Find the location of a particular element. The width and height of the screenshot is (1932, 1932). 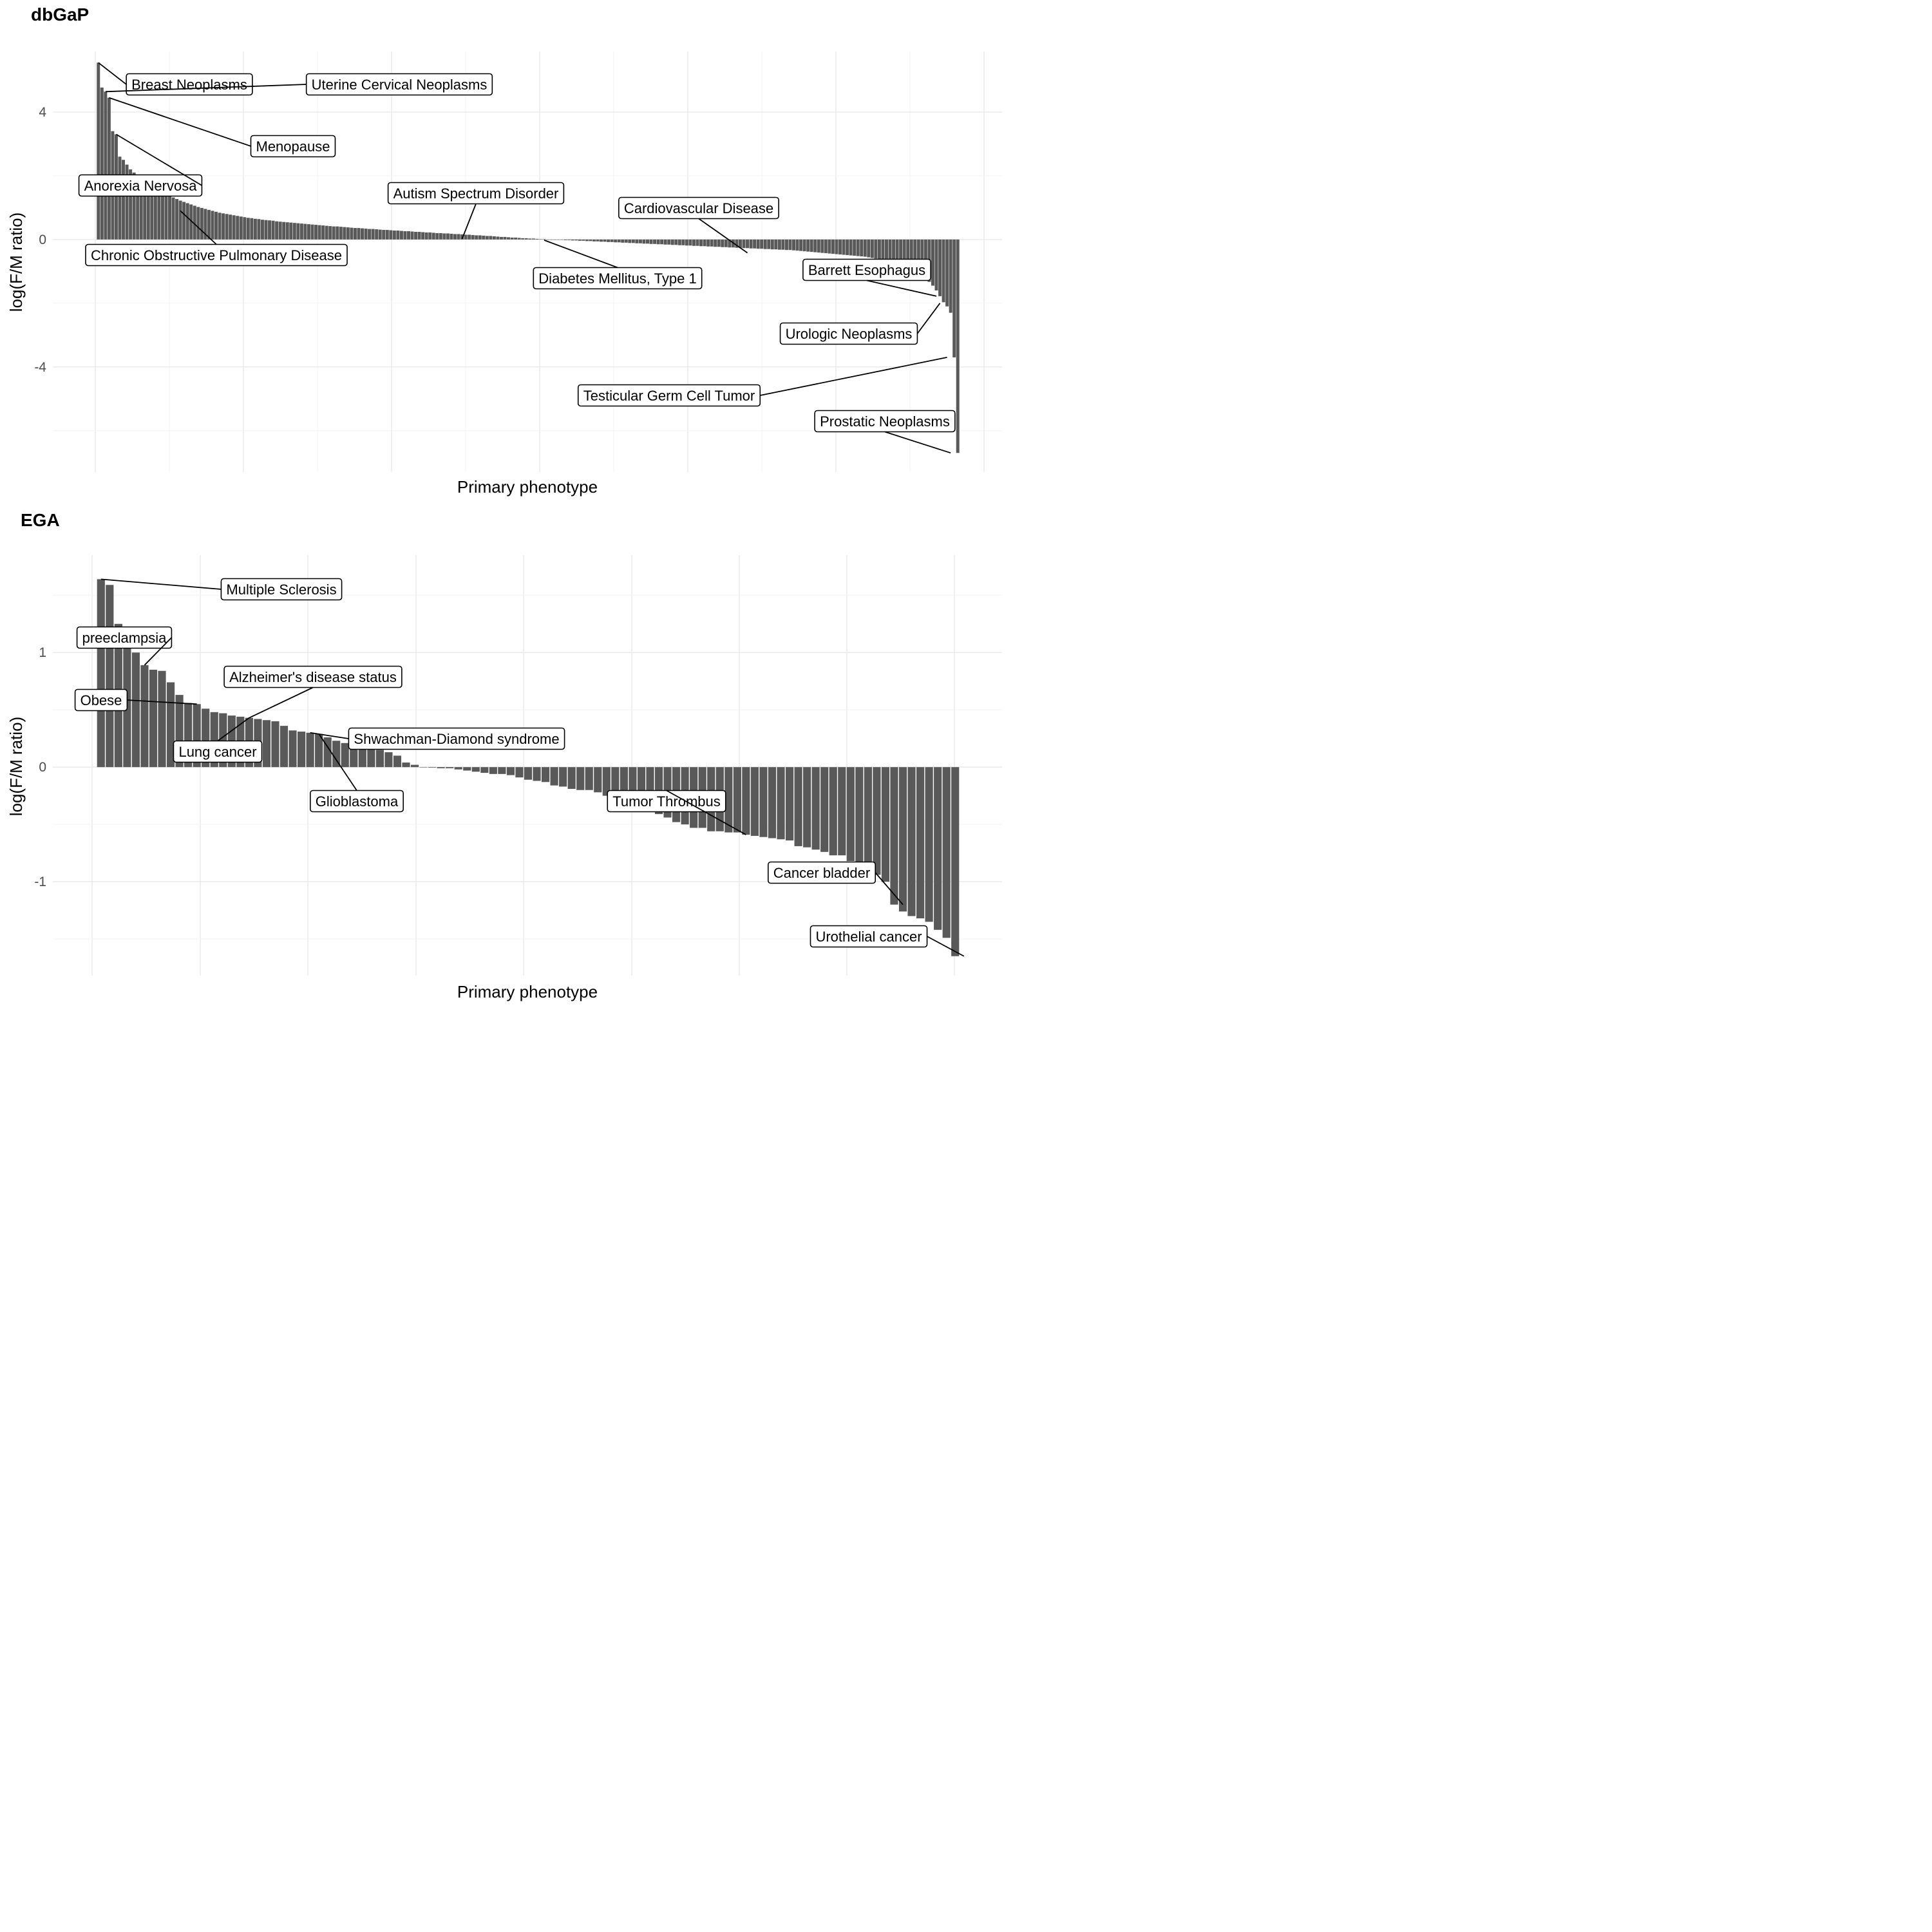

y-tick-label: 0 is located at coordinates (42, 767).